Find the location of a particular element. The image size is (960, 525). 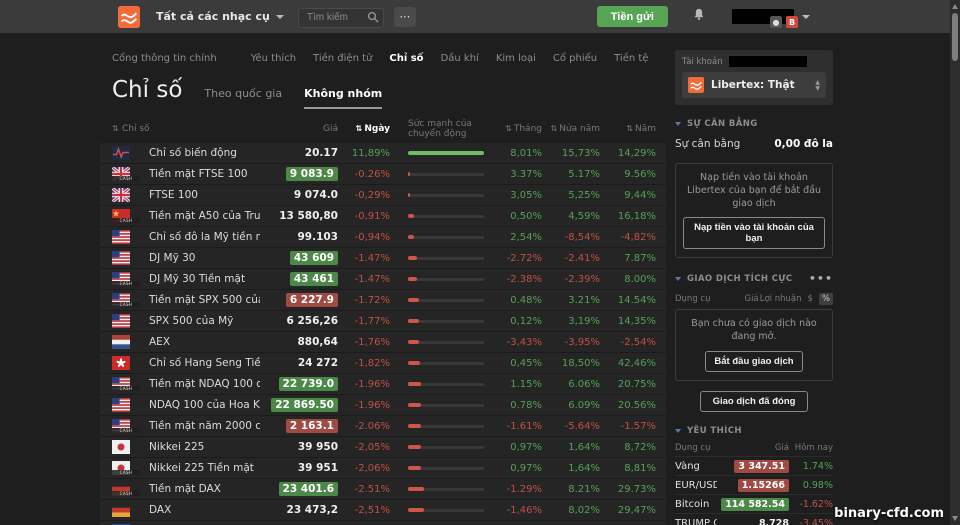

tab-by-country: Theo quốc gia is located at coordinates (243, 93).